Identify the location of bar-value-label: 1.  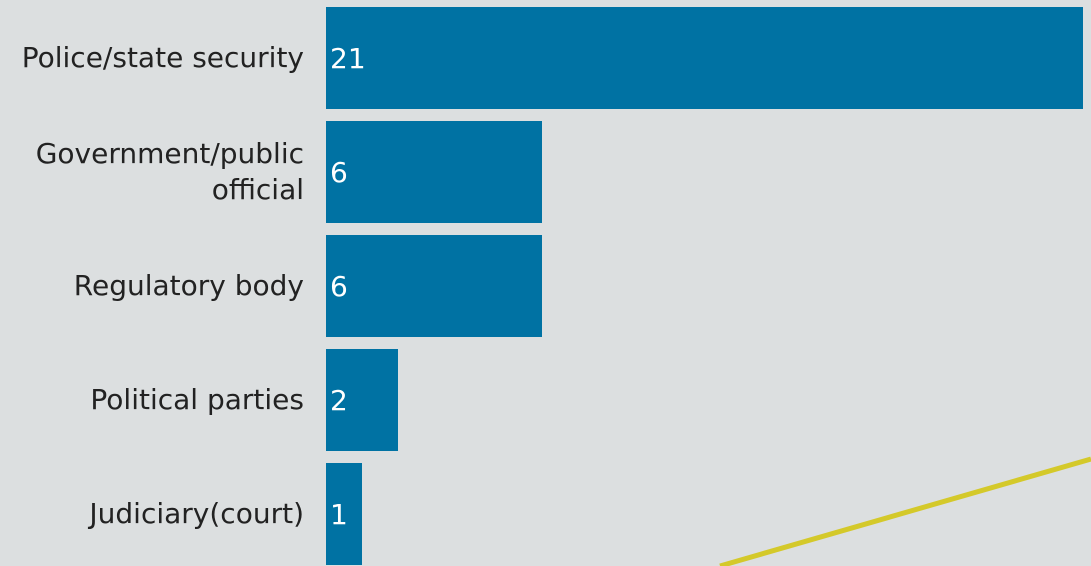
(339, 514).